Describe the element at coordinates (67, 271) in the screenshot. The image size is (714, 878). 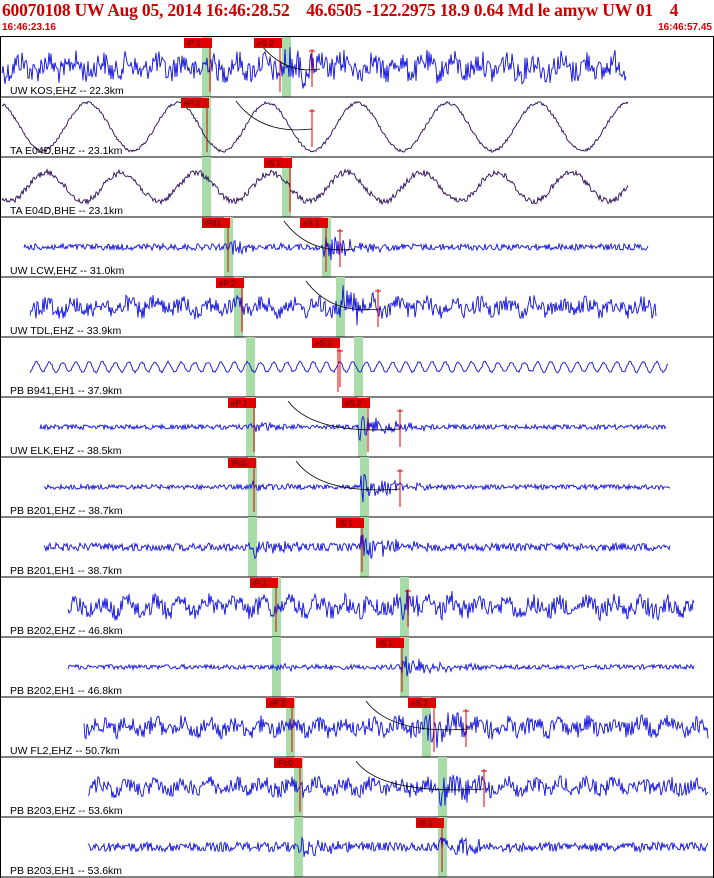
I see `station-label: UW LCW,EHZ -- 31.0km` at that location.